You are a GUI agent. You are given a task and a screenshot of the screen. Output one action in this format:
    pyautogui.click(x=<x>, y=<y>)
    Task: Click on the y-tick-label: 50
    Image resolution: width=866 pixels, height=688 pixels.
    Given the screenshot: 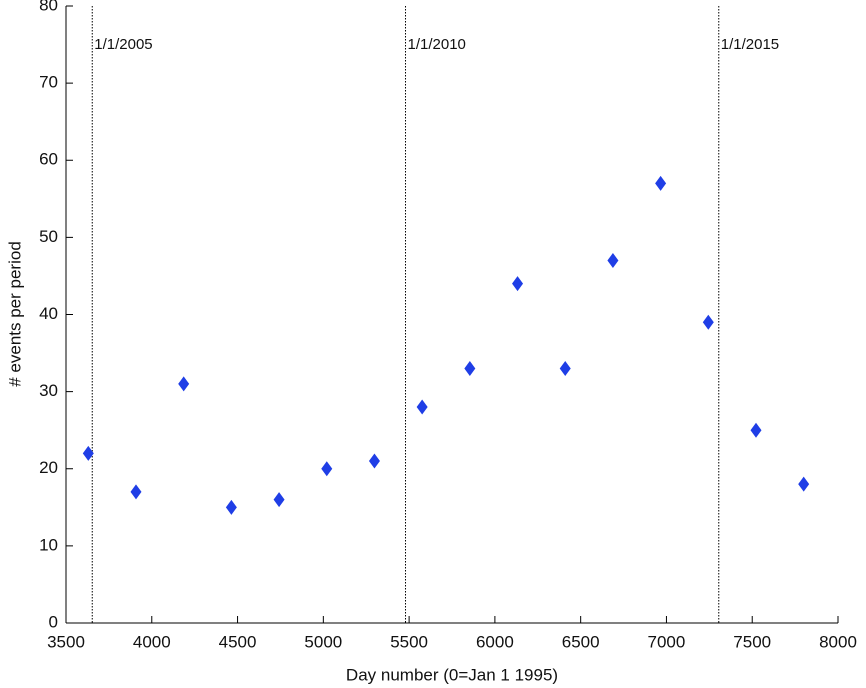 What is the action you would take?
    pyautogui.click(x=48, y=236)
    